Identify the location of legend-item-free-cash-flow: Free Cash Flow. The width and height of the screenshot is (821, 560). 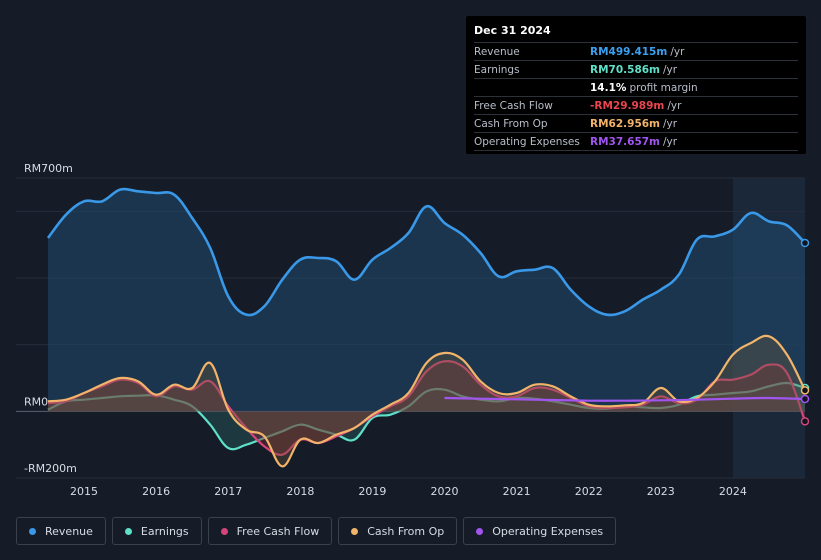
(270, 531).